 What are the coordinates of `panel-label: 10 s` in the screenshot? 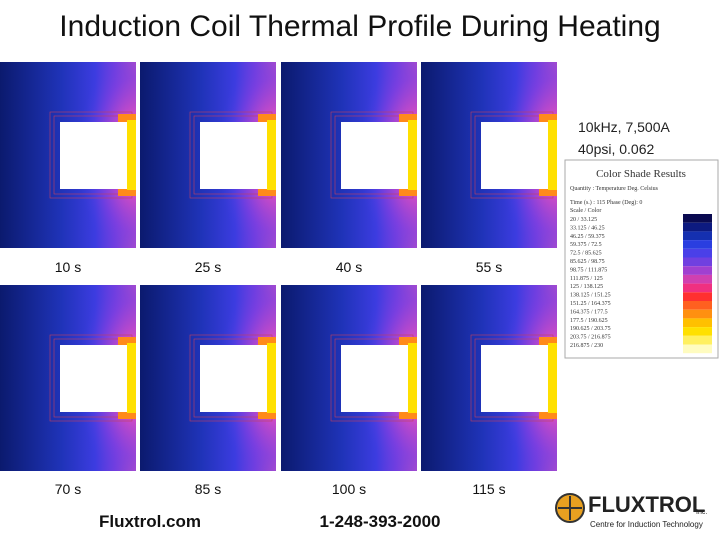 It's located at (68, 267).